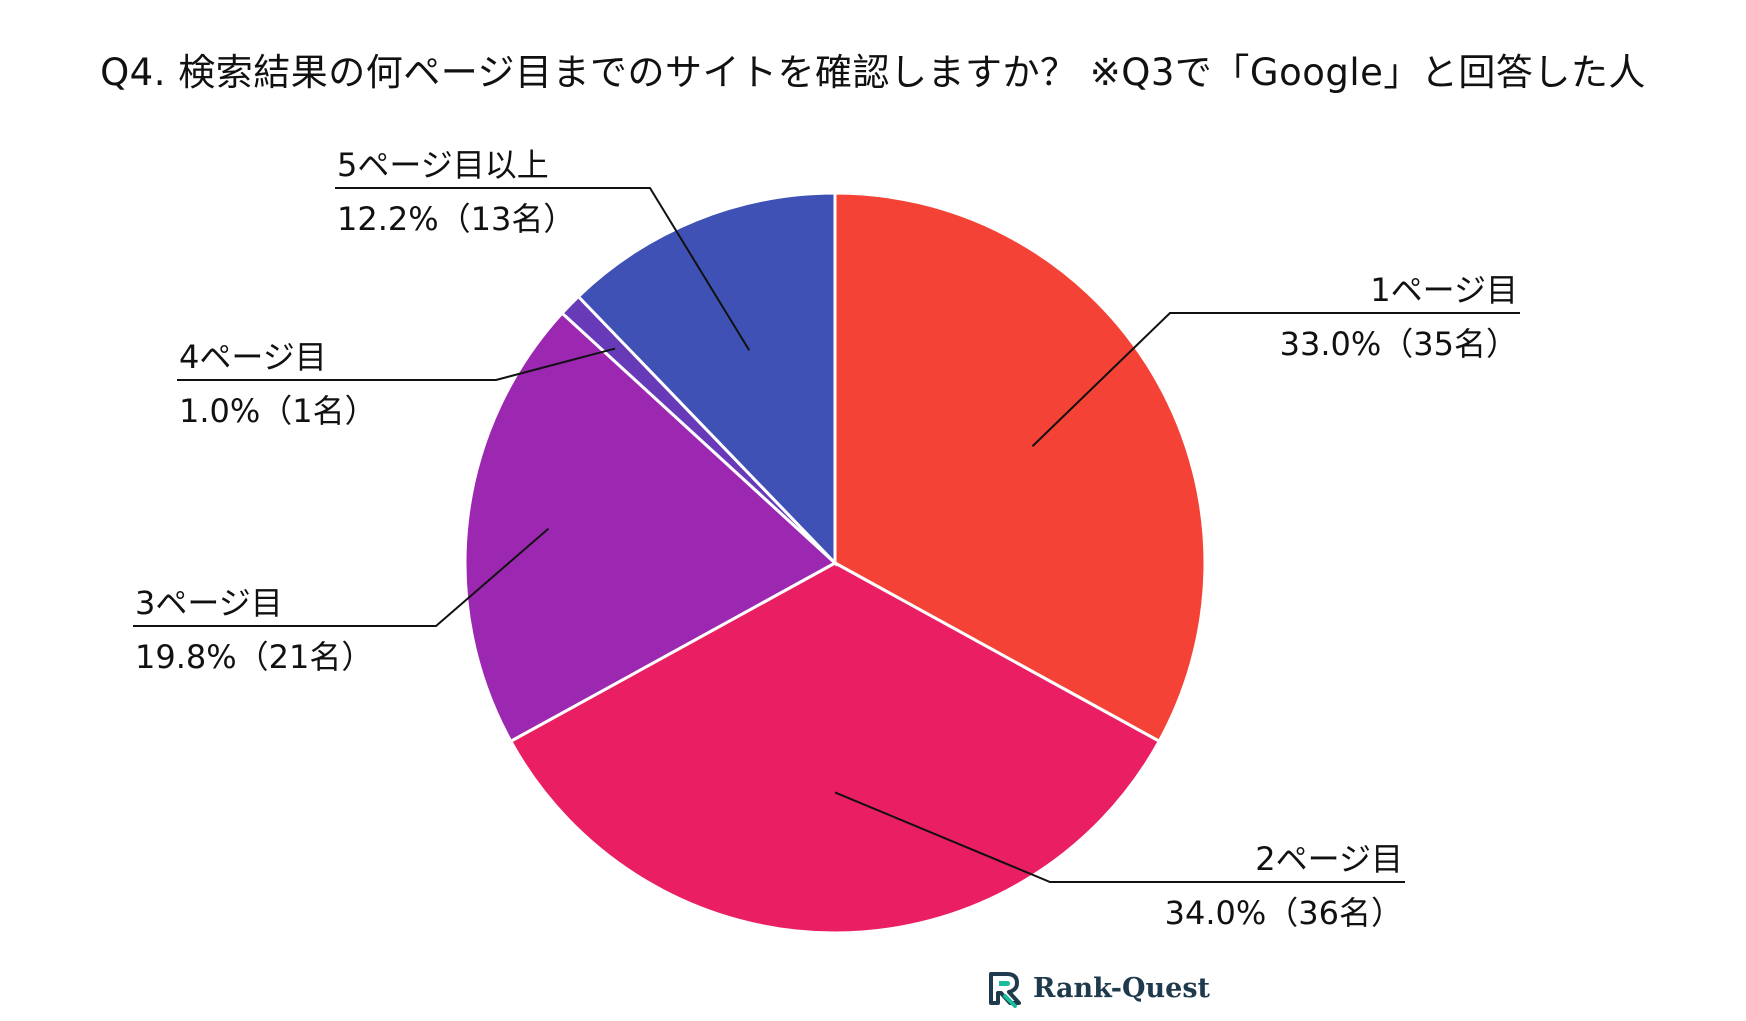  I want to click on brand-name: Rank-Quest, so click(1122, 988).